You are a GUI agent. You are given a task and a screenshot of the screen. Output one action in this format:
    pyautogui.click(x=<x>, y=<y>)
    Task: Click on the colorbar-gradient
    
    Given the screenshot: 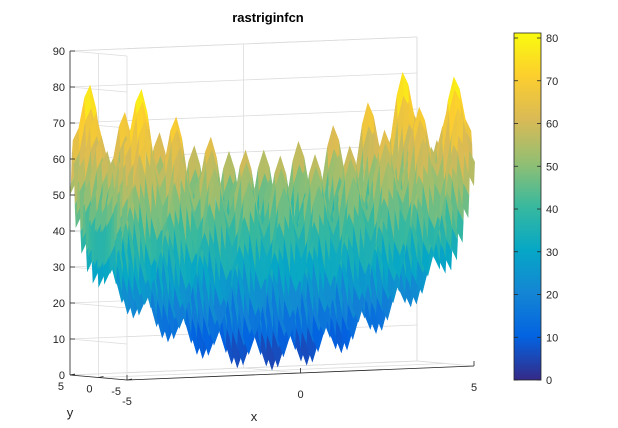 What is the action you would take?
    pyautogui.click(x=527, y=206)
    